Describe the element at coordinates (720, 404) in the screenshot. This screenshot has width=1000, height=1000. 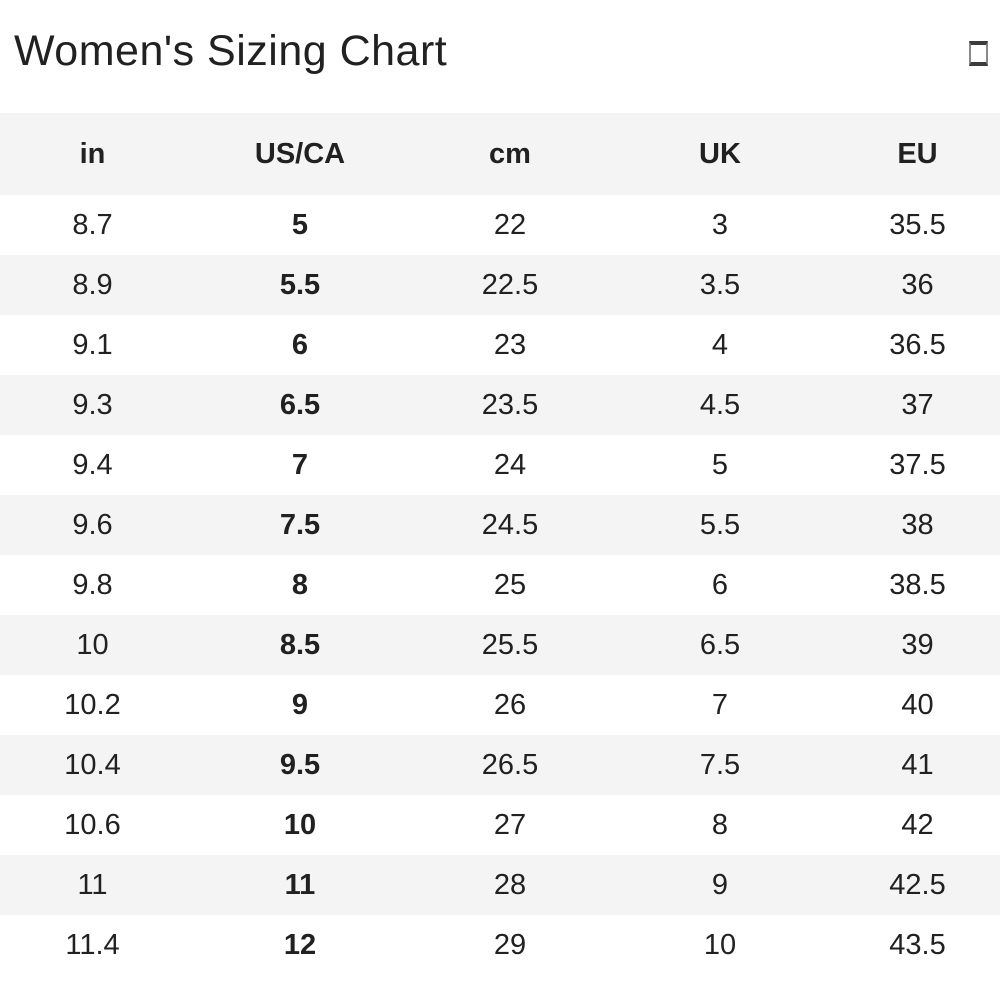
I see `table-cell: 4.5` at that location.